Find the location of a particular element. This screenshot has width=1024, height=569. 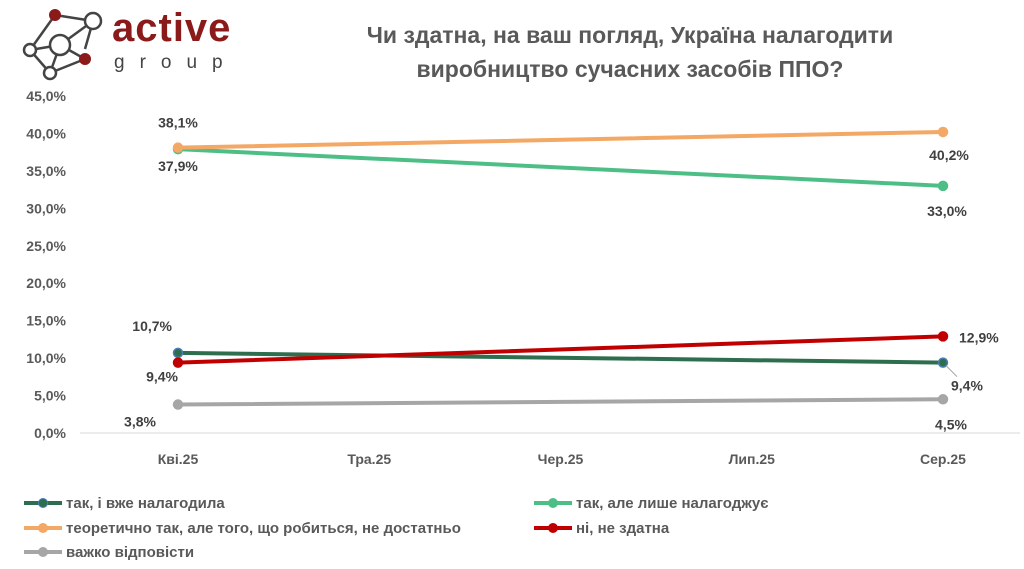

legend-item: важко відповісти is located at coordinates (108, 552).